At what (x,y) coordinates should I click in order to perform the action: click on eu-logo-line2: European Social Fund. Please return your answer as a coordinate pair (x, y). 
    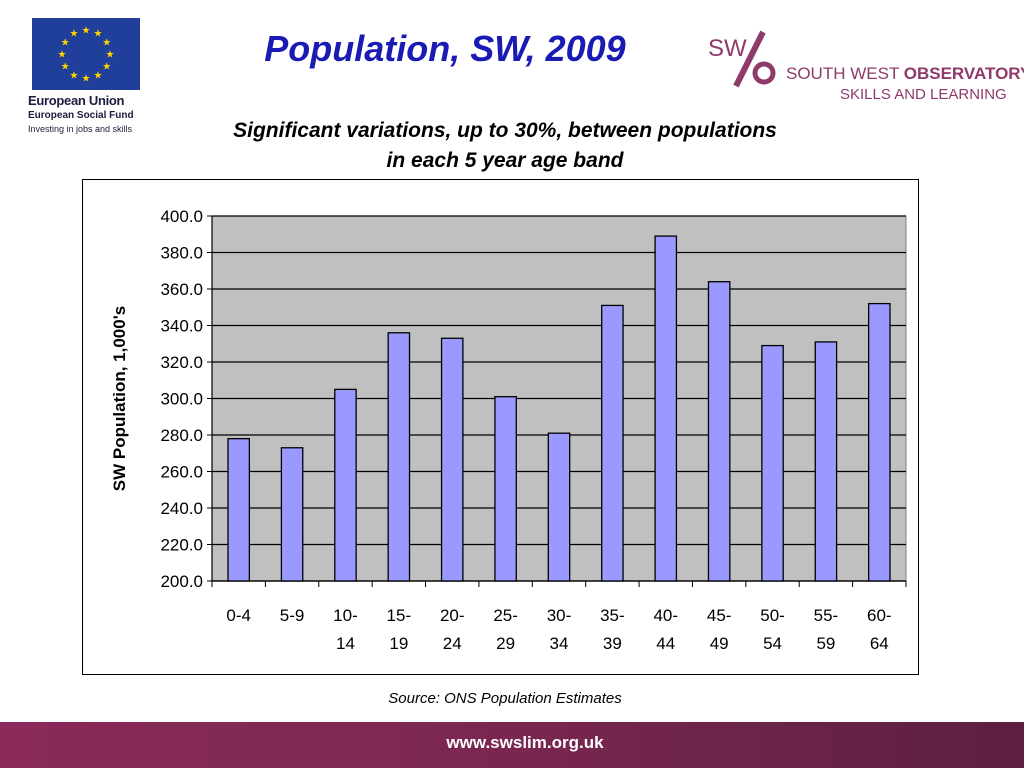
    Looking at the image, I should click on (81, 115).